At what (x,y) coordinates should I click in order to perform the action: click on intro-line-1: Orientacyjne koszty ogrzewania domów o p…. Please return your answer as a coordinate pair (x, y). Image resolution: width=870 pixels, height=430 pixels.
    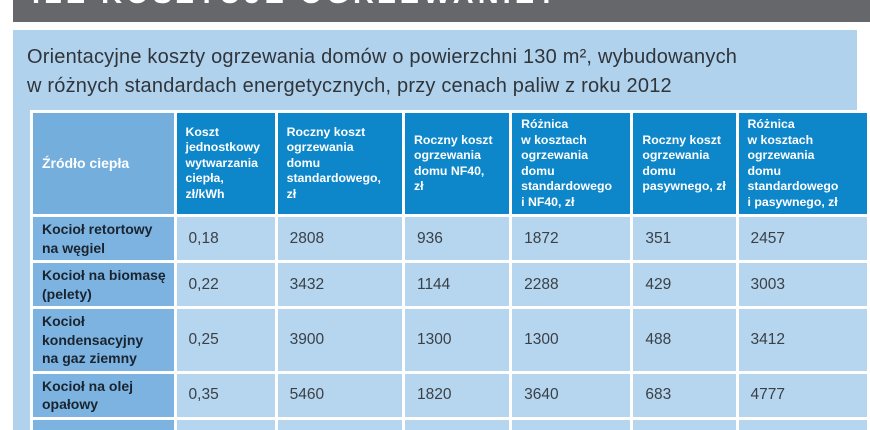
    Looking at the image, I should click on (382, 57).